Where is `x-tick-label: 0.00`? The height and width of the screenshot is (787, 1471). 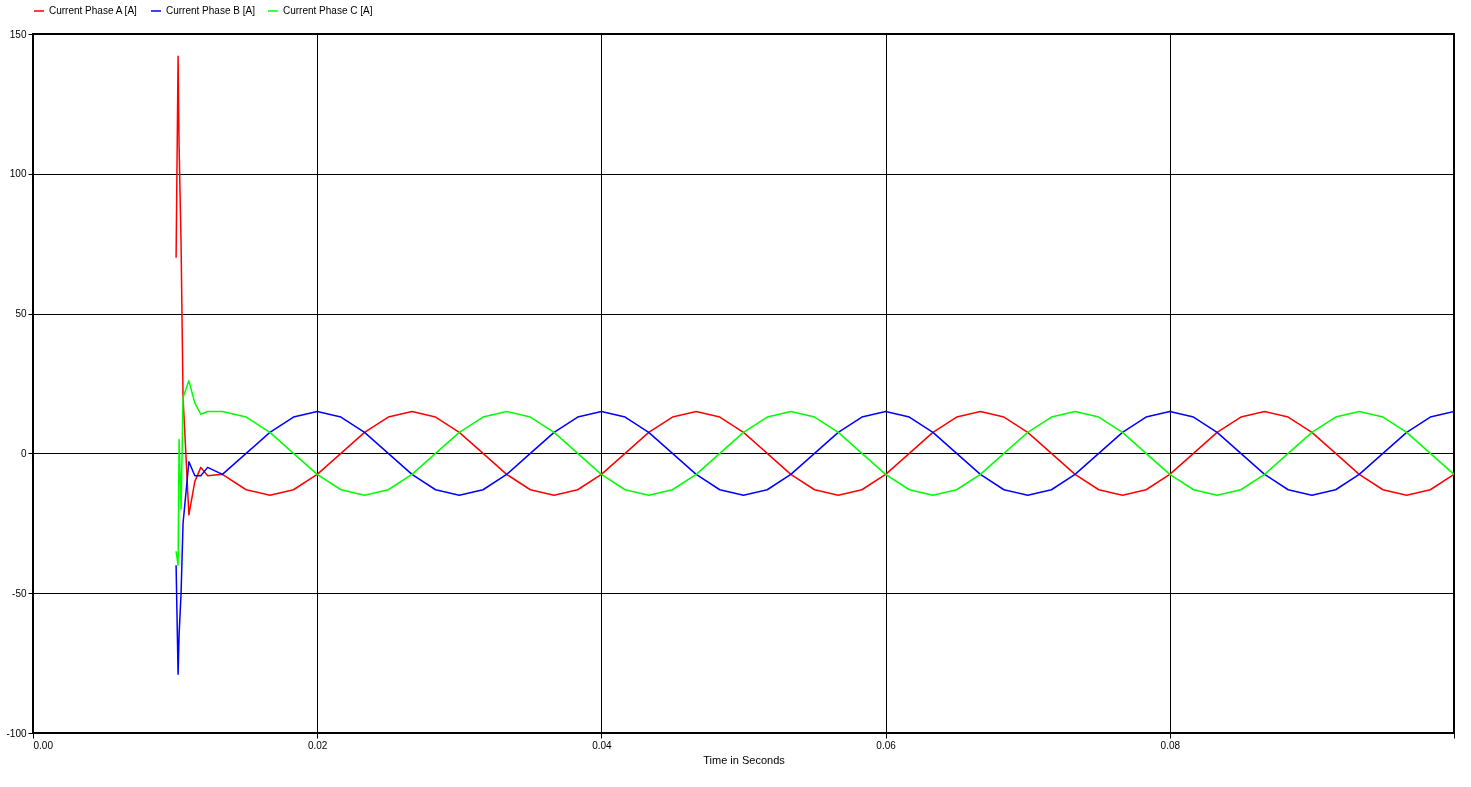
x-tick-label: 0.00 is located at coordinates (43, 745).